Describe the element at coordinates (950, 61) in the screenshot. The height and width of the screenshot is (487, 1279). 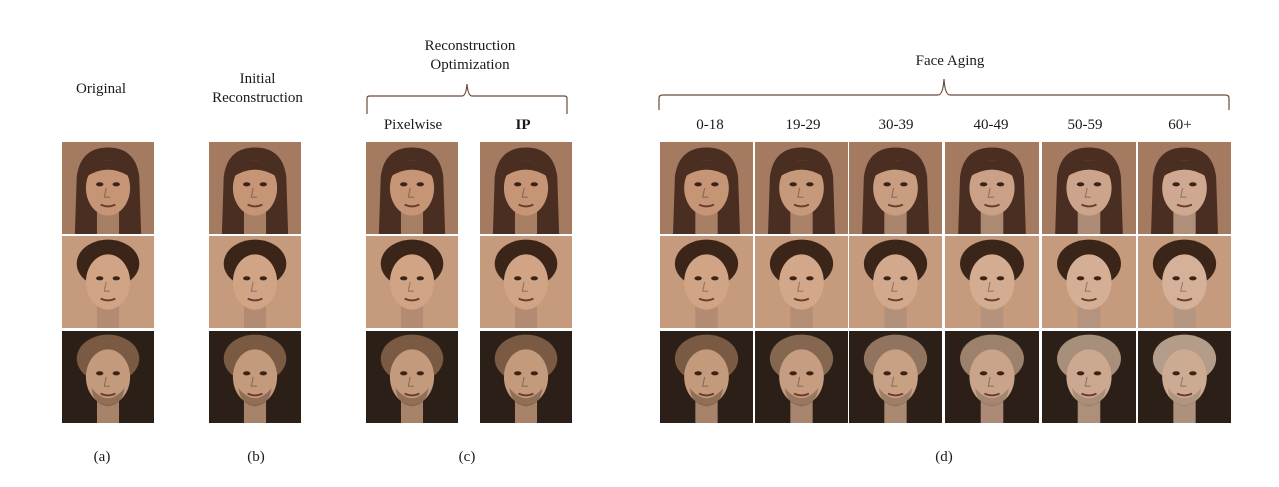
I see `header-face-aging: Face Aging` at that location.